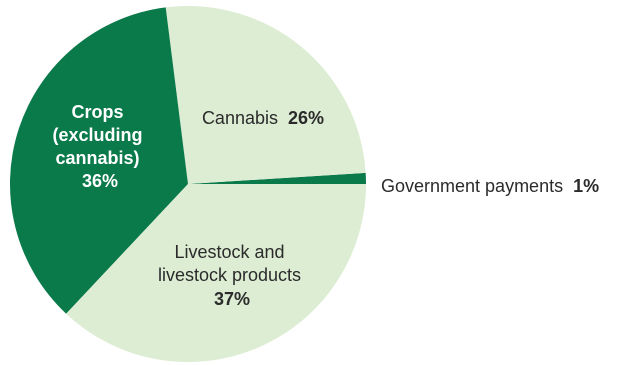  Describe the element at coordinates (229, 252) in the screenshot. I see `label-livestock-line1: Livestock and` at that location.